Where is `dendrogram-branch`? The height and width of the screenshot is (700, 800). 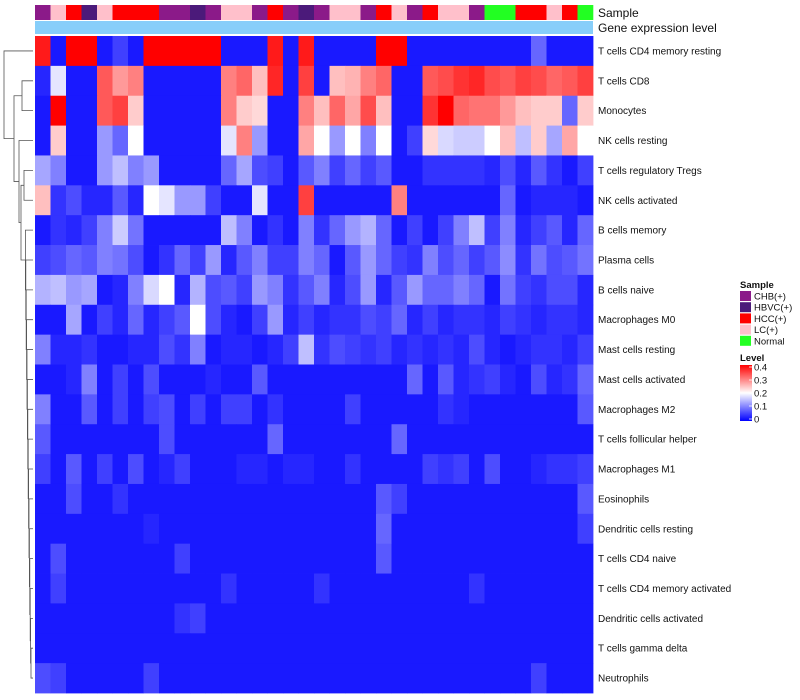 dendrogram-branch is located at coordinates (23, 222).